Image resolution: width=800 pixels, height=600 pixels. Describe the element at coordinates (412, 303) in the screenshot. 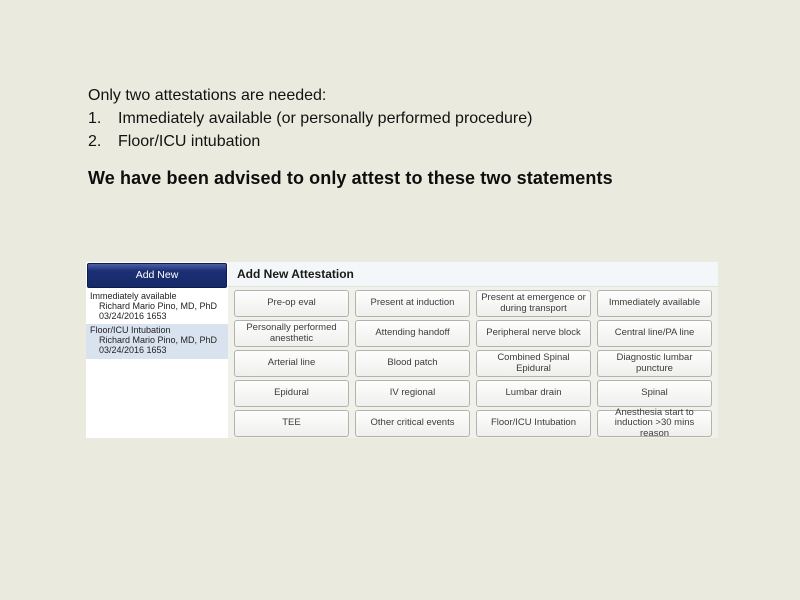

I see `attestation-option-button: Present at induction` at that location.